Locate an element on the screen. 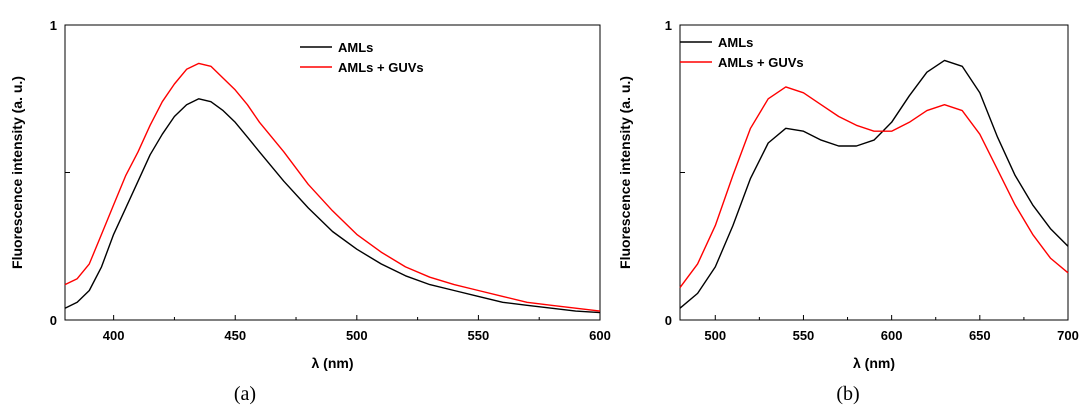  panel-caption: (b) is located at coordinates (847, 394).